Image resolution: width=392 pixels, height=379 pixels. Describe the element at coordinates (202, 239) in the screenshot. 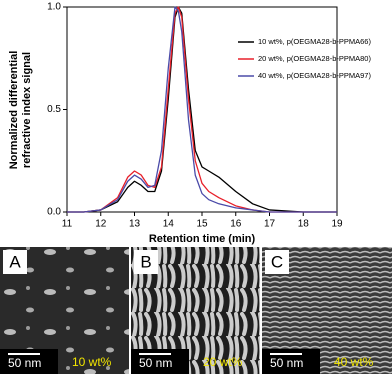

I see `x-axis-title: Retention time (min)` at that location.